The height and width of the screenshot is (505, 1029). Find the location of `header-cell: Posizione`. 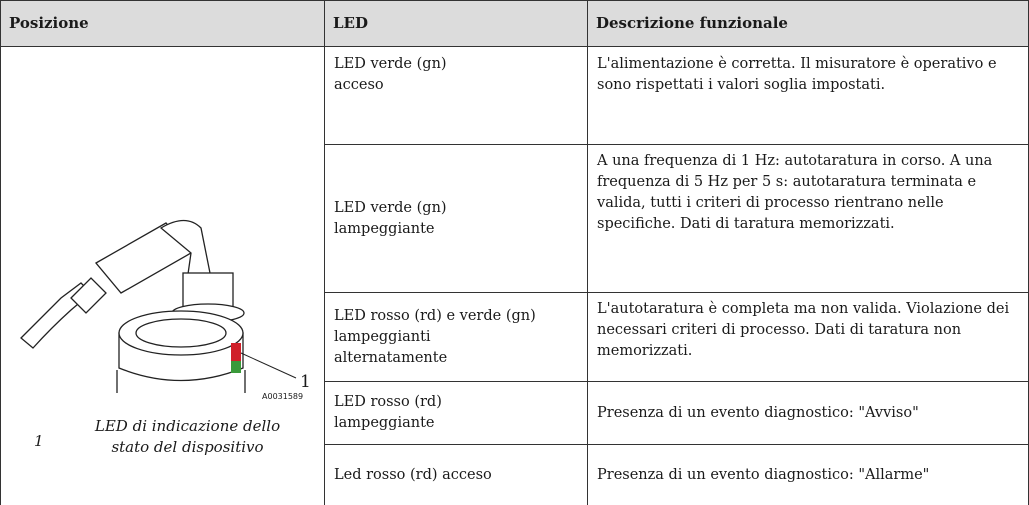

header-cell: Posizione is located at coordinates (162, 23).